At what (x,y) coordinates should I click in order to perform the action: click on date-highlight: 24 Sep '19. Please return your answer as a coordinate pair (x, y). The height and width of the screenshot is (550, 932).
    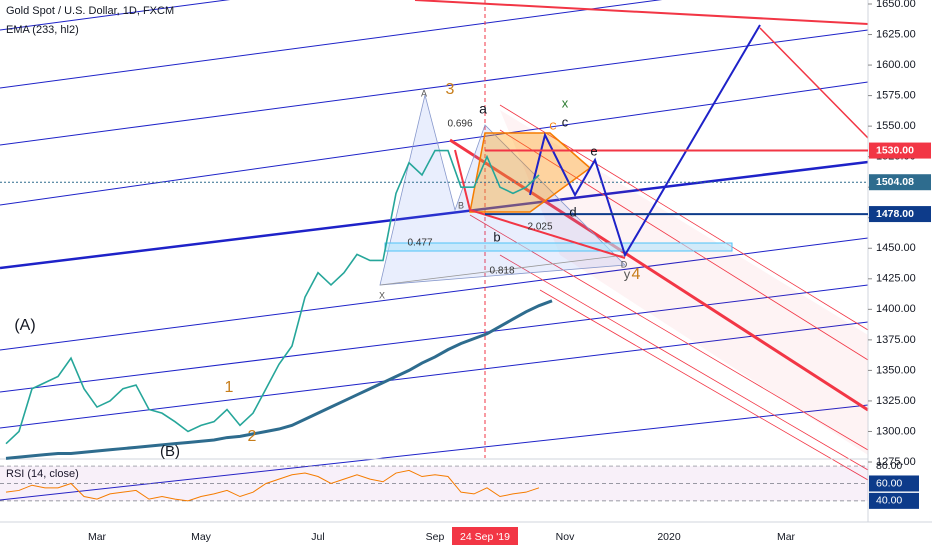
    Looking at the image, I should click on (485, 537).